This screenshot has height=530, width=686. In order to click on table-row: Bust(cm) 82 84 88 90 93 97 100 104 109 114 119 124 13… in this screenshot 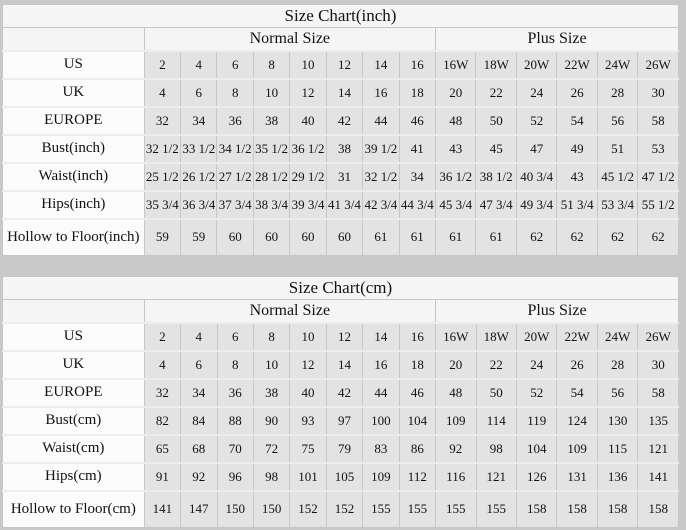, I will do `click(340, 420)`.